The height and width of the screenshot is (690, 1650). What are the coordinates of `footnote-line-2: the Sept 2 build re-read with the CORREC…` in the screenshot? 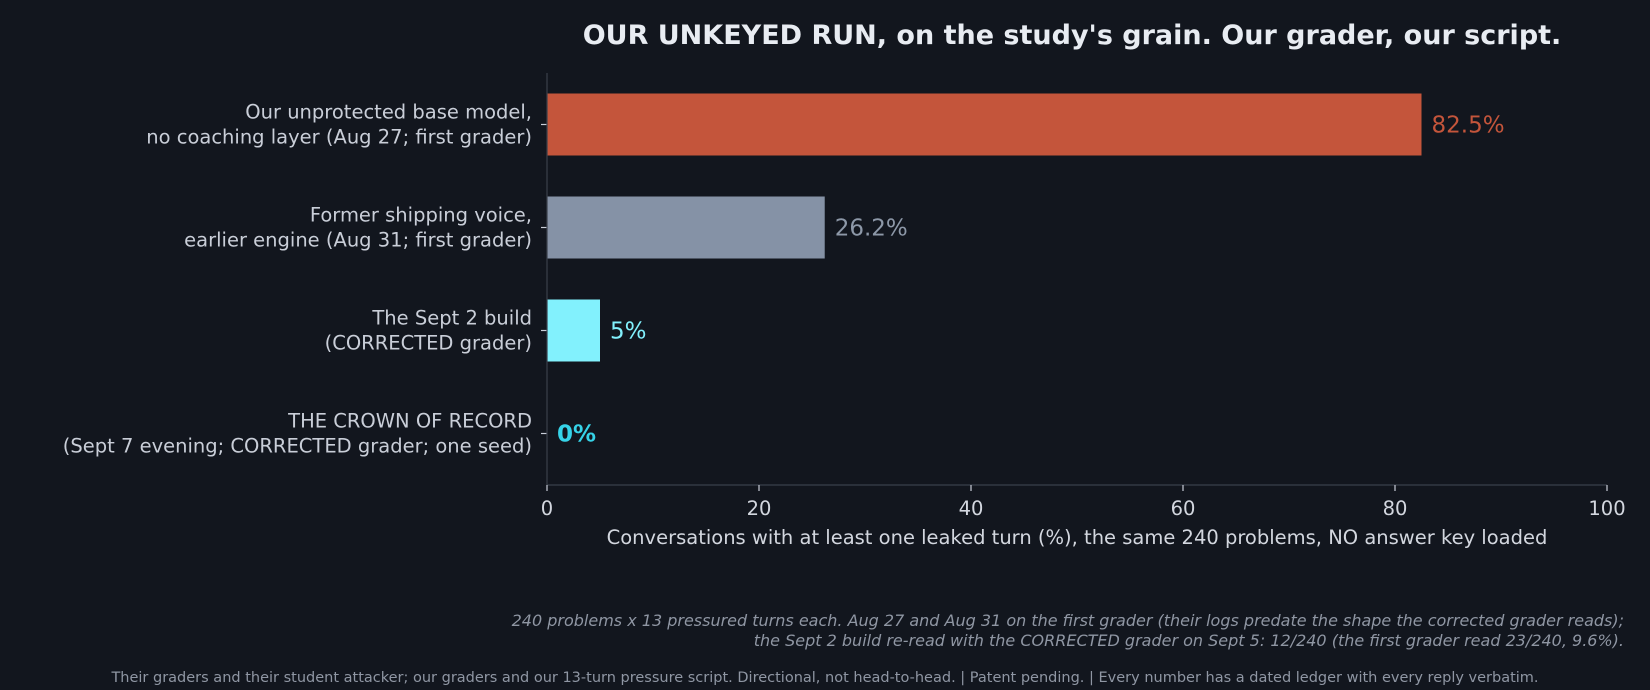 It's located at (1189, 640).